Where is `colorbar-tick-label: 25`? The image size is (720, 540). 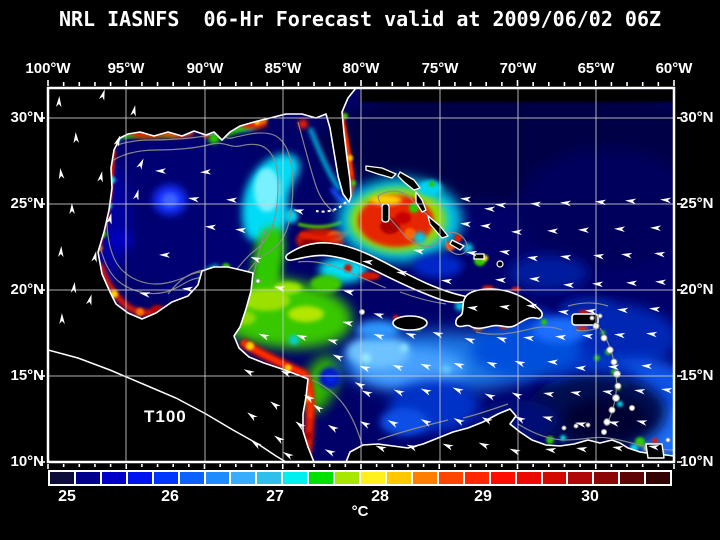 colorbar-tick-label: 25 is located at coordinates (67, 496).